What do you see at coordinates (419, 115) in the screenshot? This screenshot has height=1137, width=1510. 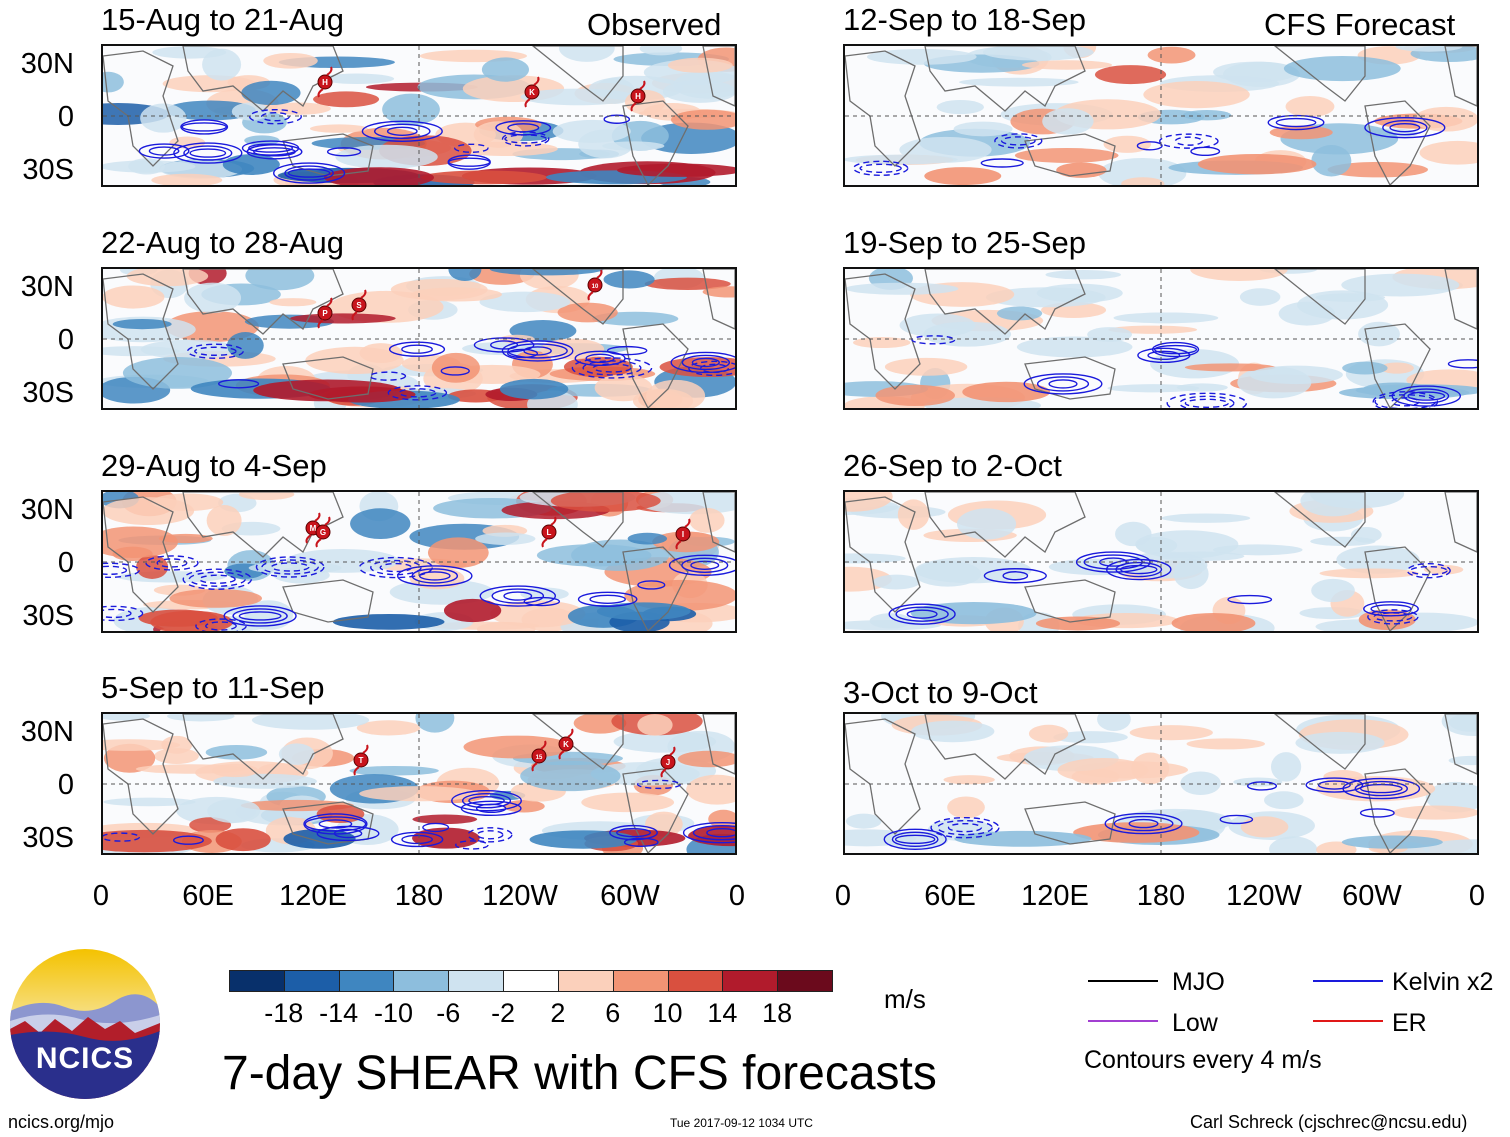 I see `map-canvas: H K H` at bounding box center [419, 115].